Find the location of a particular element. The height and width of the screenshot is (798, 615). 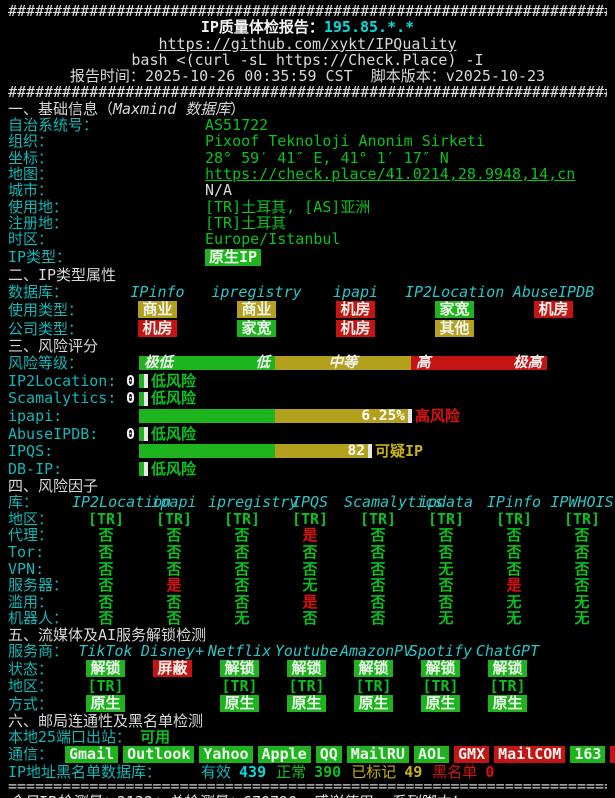

mail-provider-badge: AOL is located at coordinates (431, 754).